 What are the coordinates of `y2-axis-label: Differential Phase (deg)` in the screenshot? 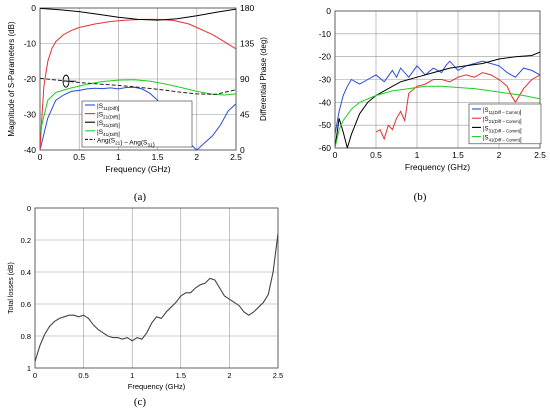 It's located at (263, 79).